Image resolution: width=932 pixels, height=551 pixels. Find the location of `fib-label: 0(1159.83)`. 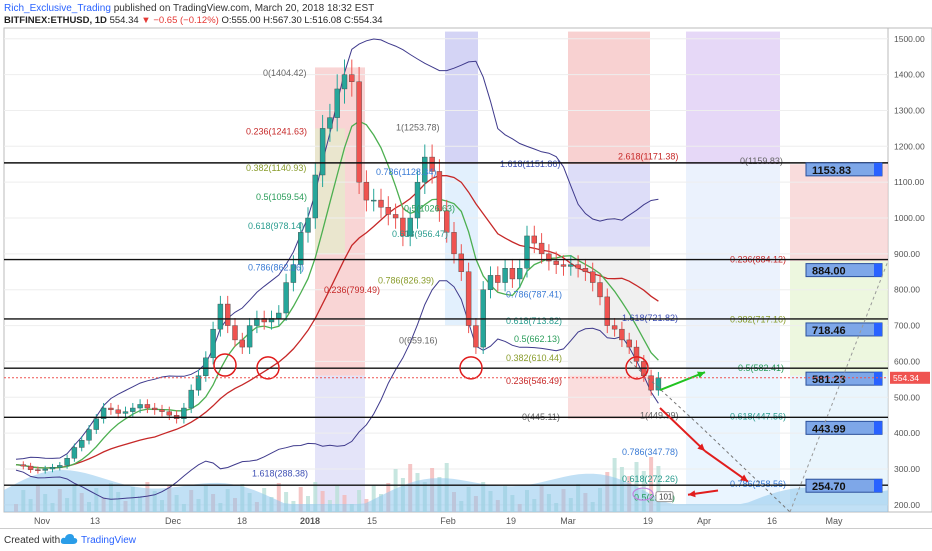

fib-label: 0(1159.83) is located at coordinates (761, 161).